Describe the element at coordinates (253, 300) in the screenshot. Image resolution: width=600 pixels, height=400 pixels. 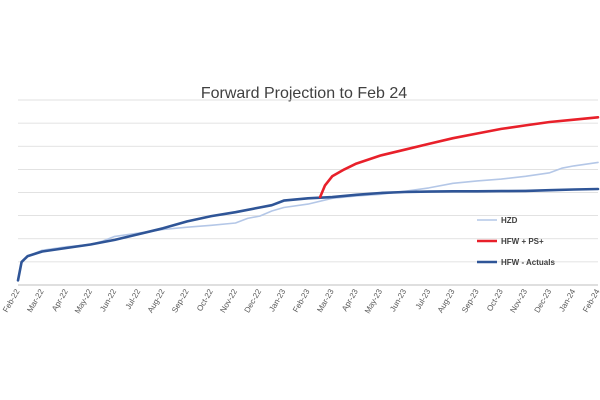
I see `x-tick-label: Dec-22` at that location.